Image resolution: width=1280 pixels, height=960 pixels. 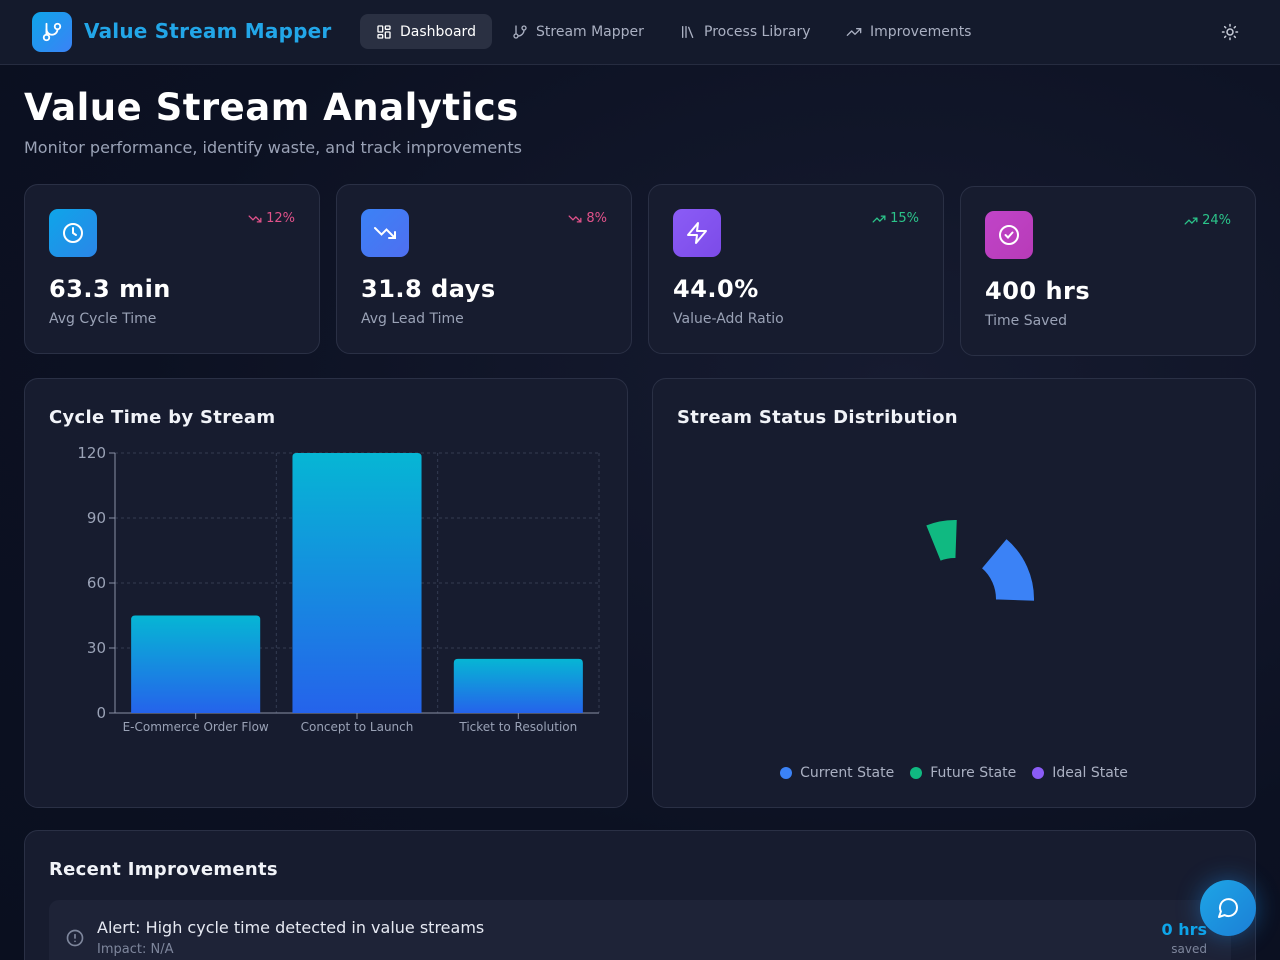 What do you see at coordinates (1108, 271) in the screenshot?
I see `stat-card-time-saved: 24% 400 hrs Time Saved` at bounding box center [1108, 271].